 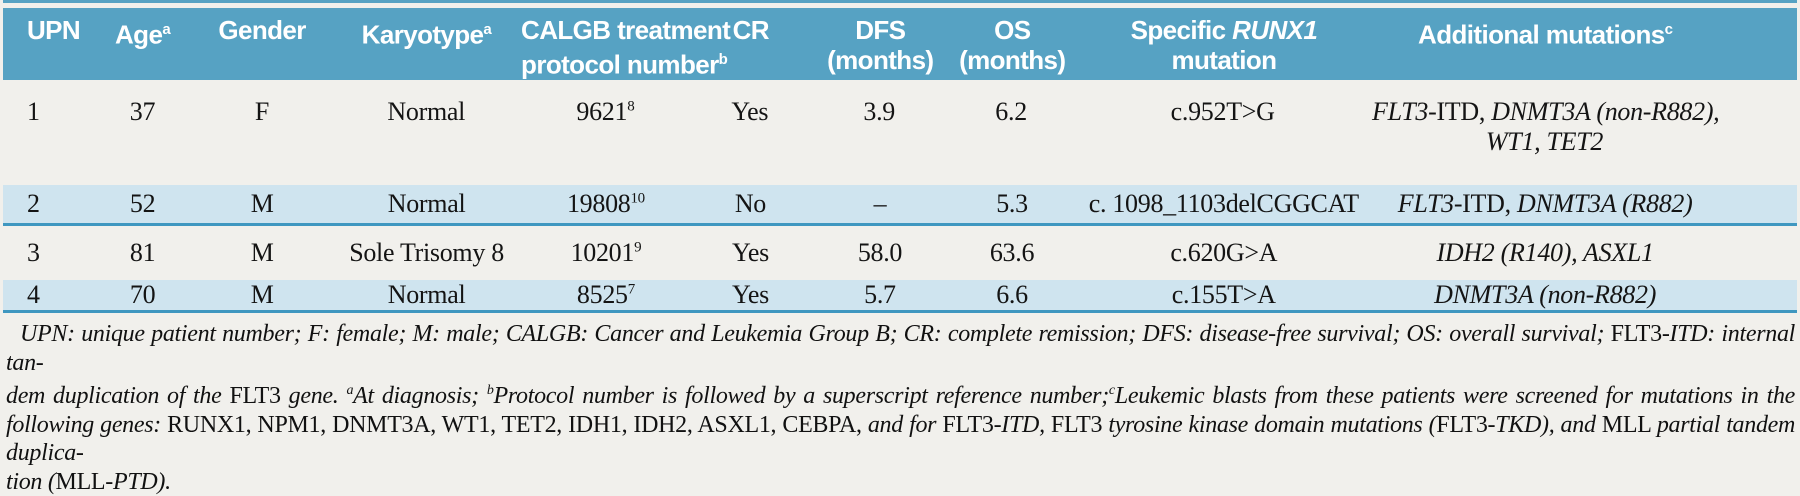 I want to click on reference-superscript: 10, so click(x=637, y=198).